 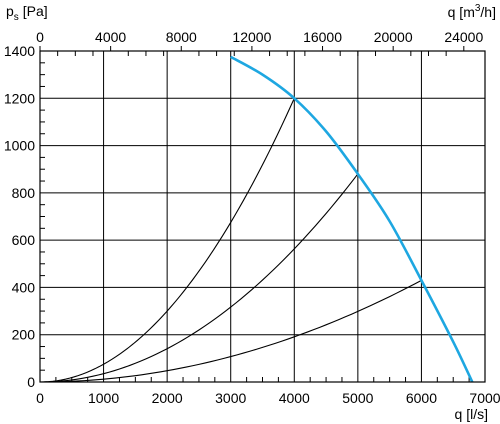 What do you see at coordinates (31, 382) in the screenshot?
I see `y-tick-label-0: 0` at bounding box center [31, 382].